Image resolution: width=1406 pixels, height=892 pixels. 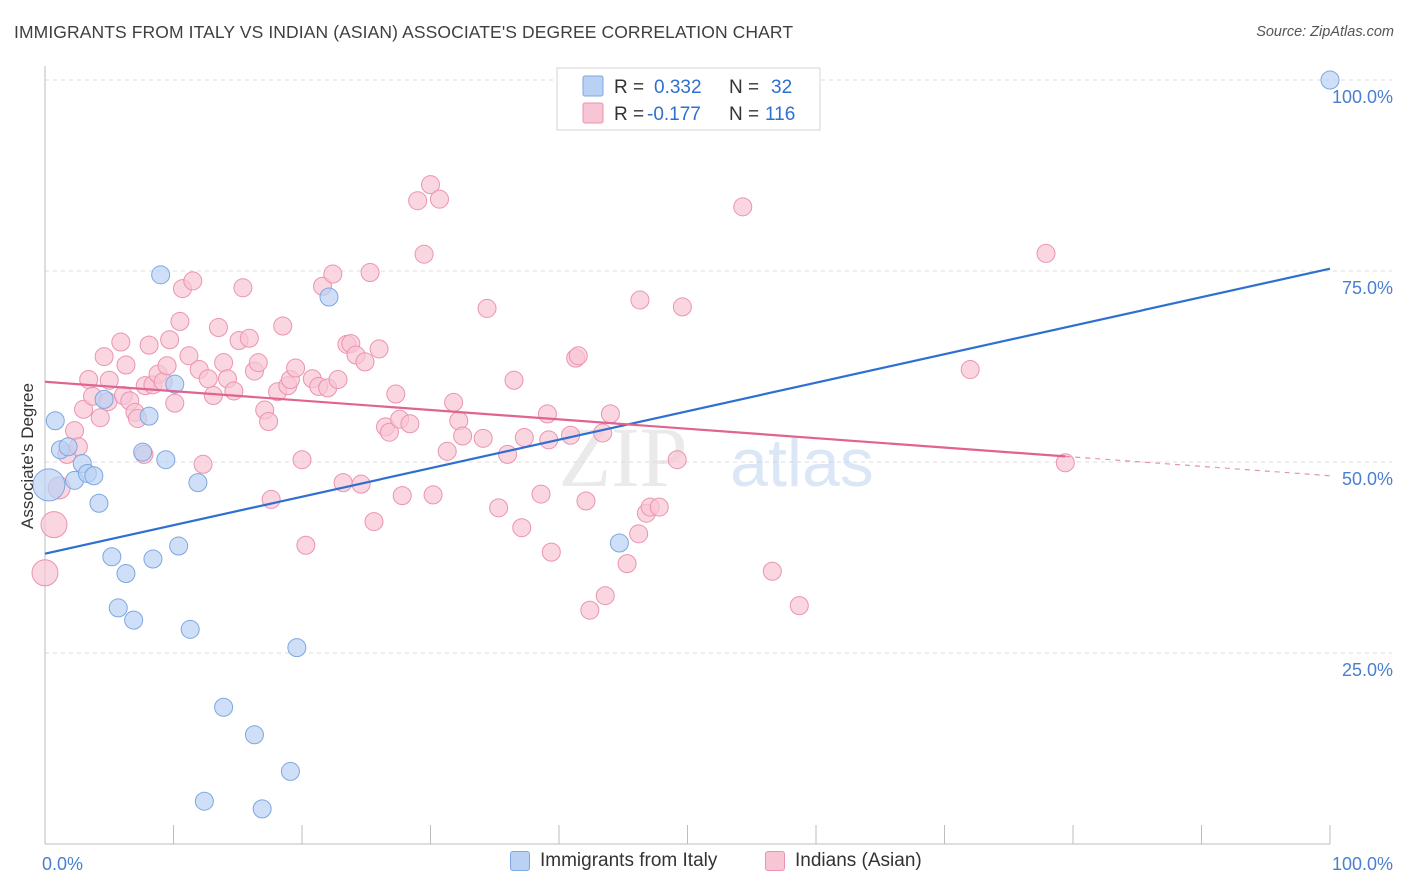 I want to click on bottom-legend-indians: Indians (Asian), so click(x=843, y=861).